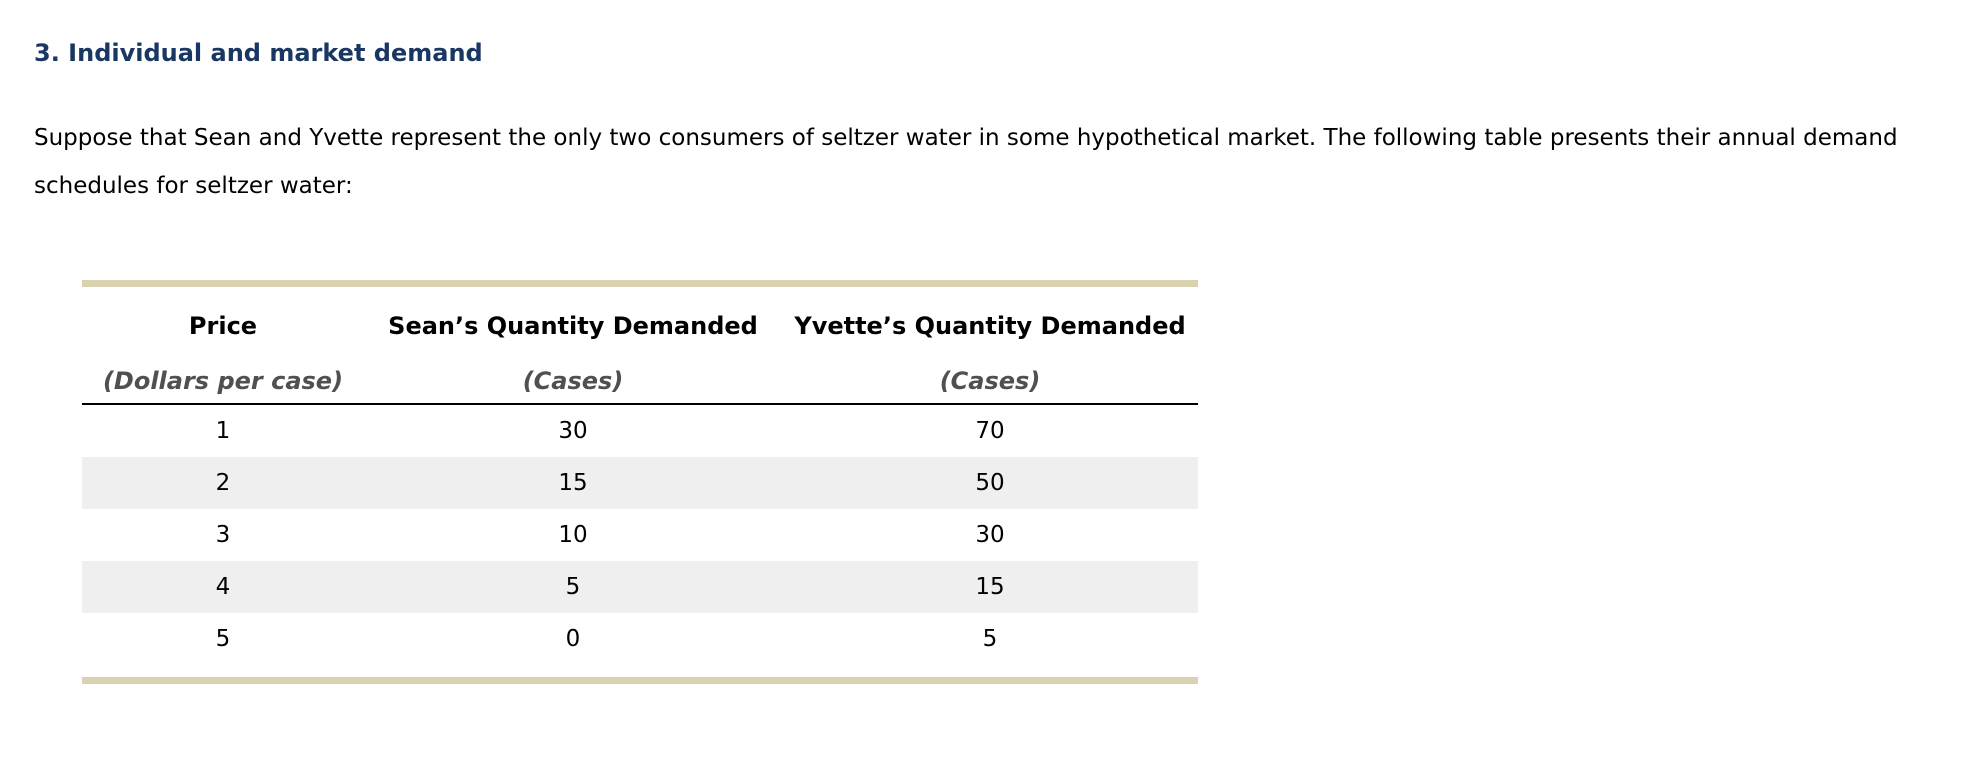 Image resolution: width=1988 pixels, height=780 pixels. Describe the element at coordinates (573, 326) in the screenshot. I see `header-sean-title: Sean’s Quantity Demanded` at that location.